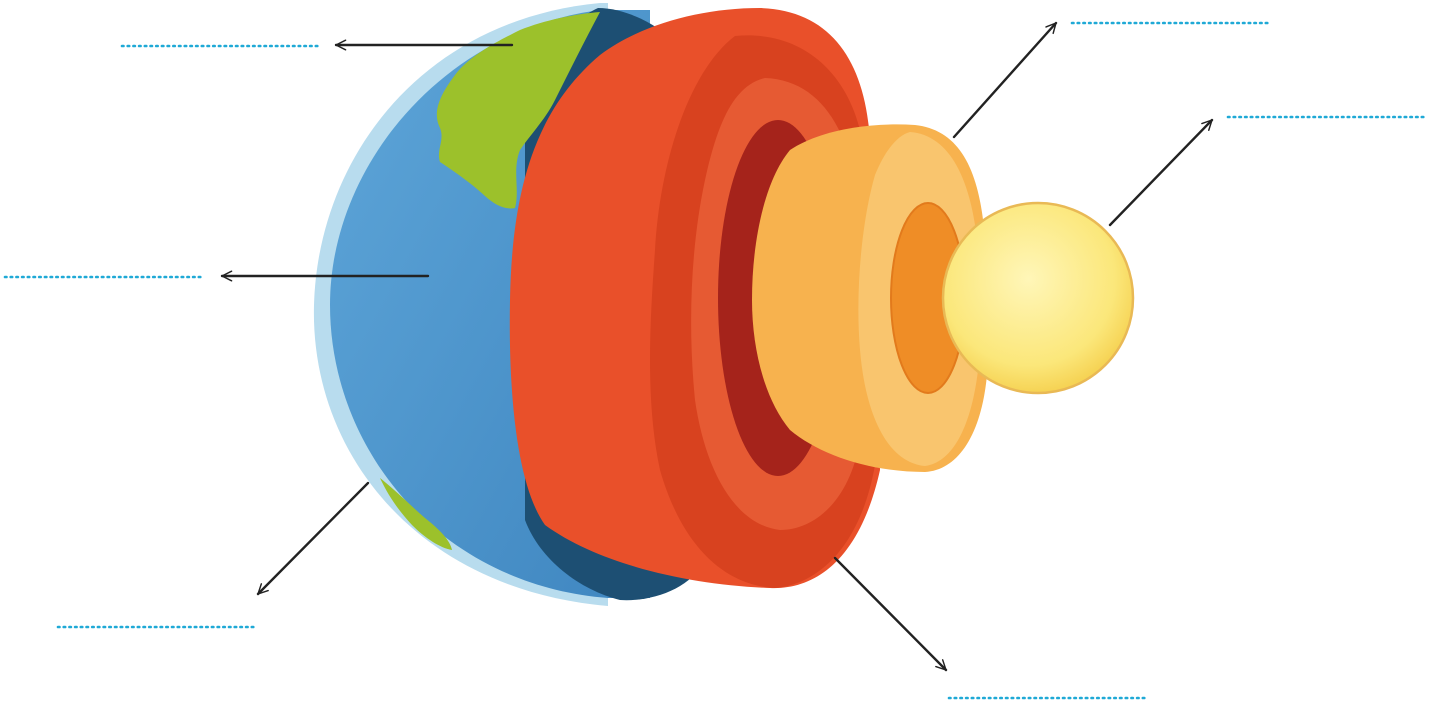  I want to click on arrow-continent, so click(313, 538).